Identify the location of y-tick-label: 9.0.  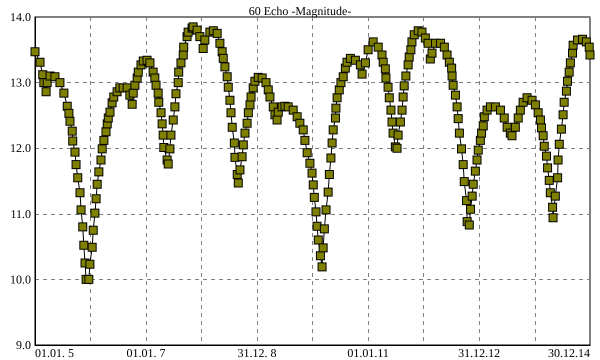
(23, 345).